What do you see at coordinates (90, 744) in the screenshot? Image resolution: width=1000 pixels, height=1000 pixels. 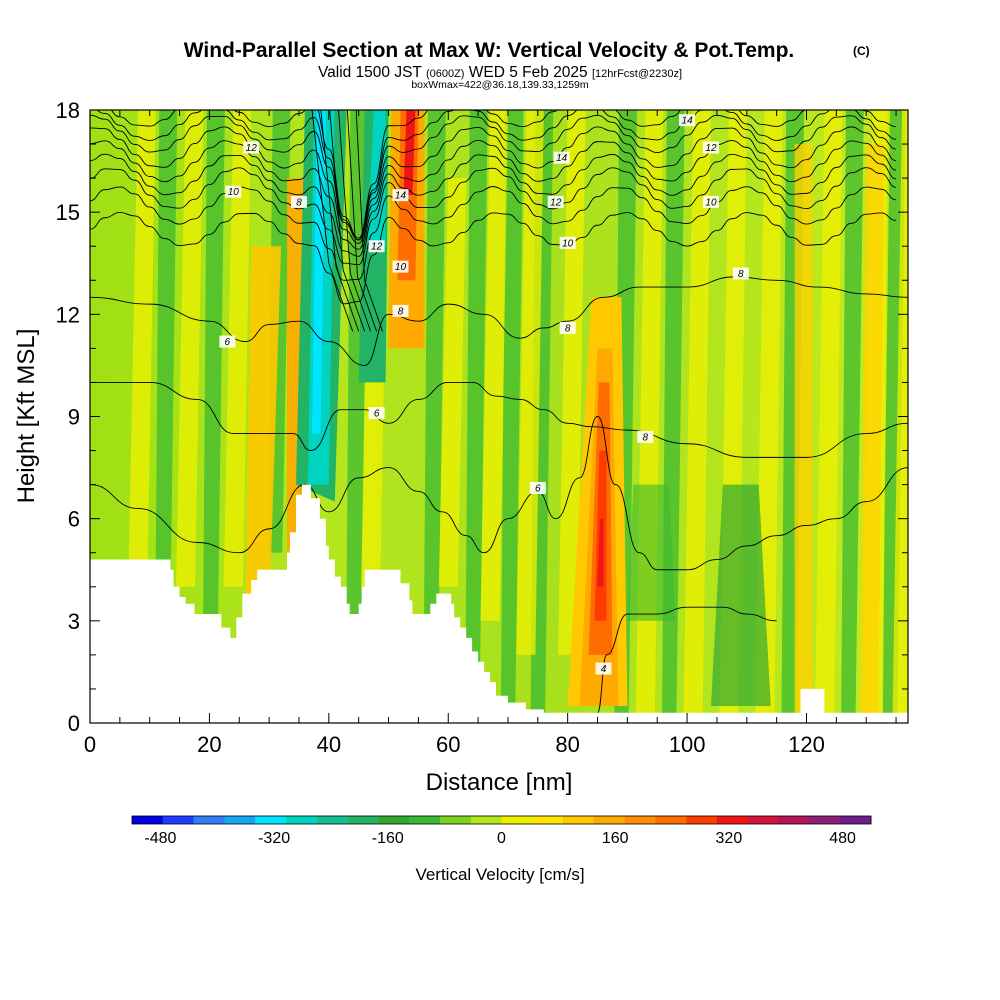 I see `x-tick-label: 0` at bounding box center [90, 744].